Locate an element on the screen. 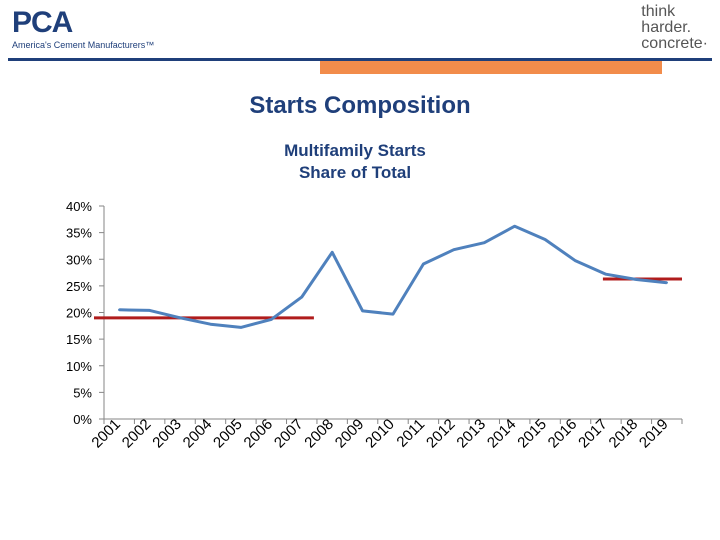 Image resolution: width=720 pixels, height=540 pixels. x-tick-label: 2007 is located at coordinates (289, 434).